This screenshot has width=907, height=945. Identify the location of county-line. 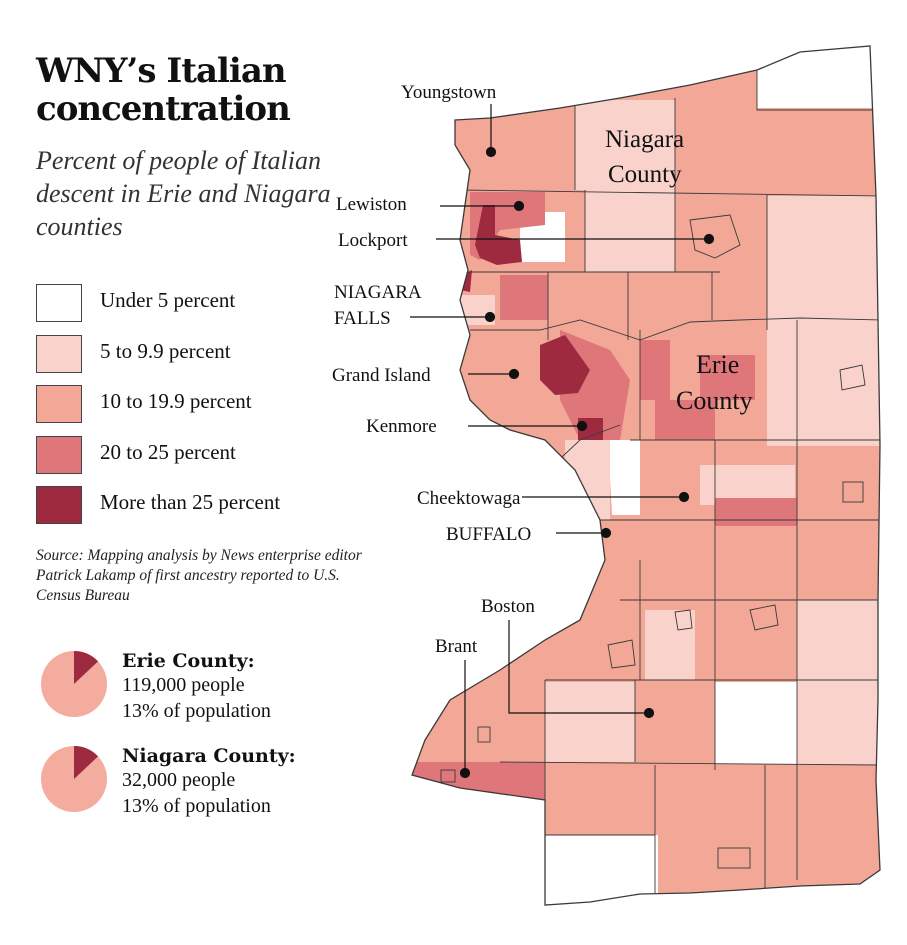
(675, 329).